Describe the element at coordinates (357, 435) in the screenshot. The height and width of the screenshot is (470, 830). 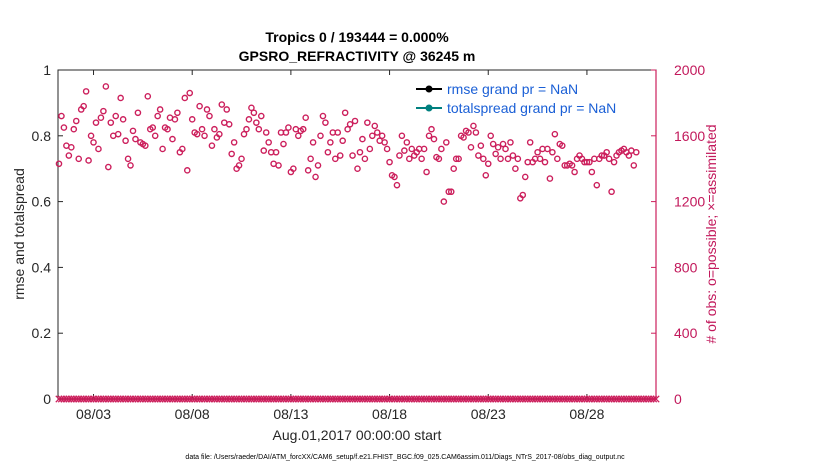
I see `x-axis-label: Aug.01,2017 00:00:00 start` at that location.